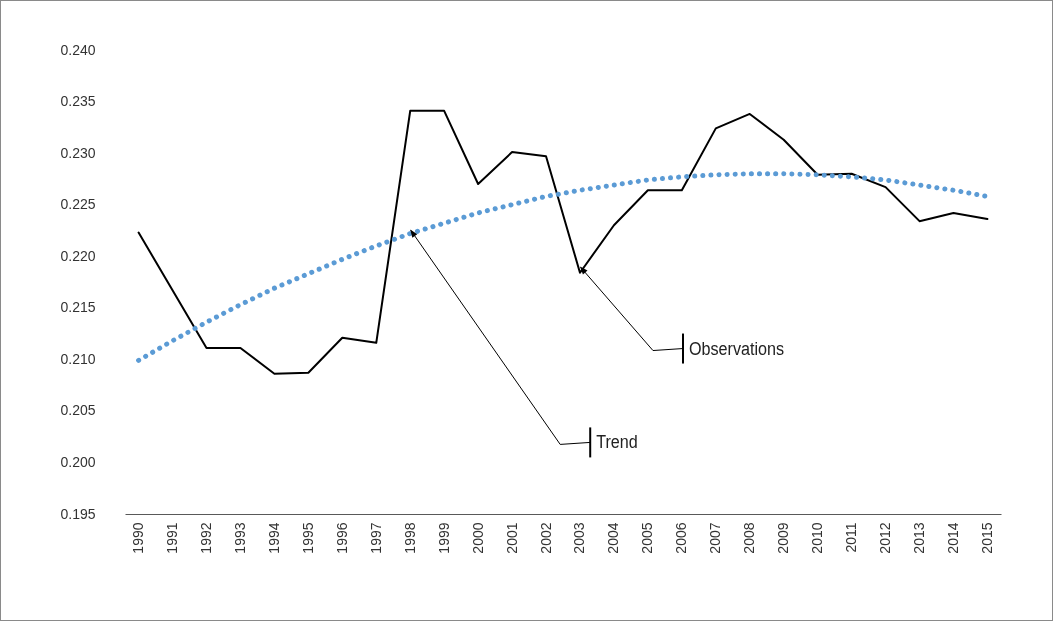 The width and height of the screenshot is (1053, 621). I want to click on annotation: Trend, so click(617, 442).